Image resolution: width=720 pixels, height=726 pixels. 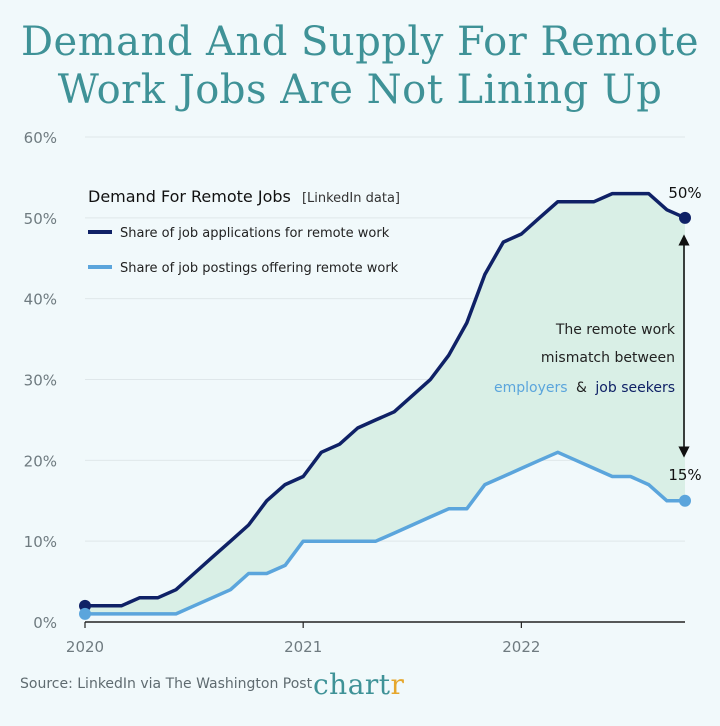 I want to click on end-marker-postings, so click(x=685, y=500).